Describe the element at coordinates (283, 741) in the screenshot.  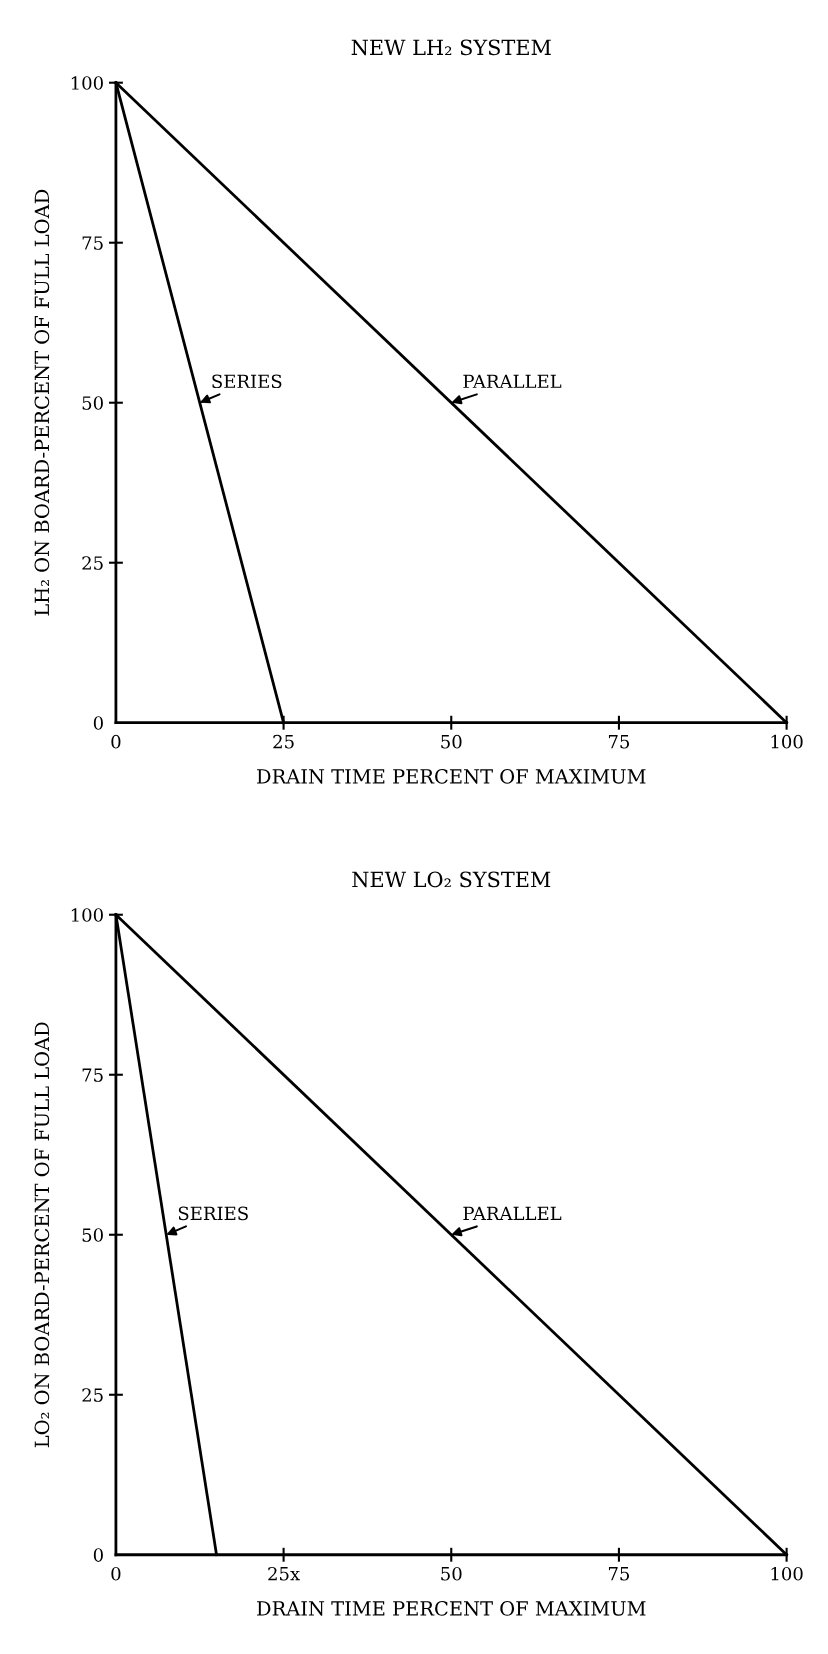
I see `x-tick-label: 25` at that location.